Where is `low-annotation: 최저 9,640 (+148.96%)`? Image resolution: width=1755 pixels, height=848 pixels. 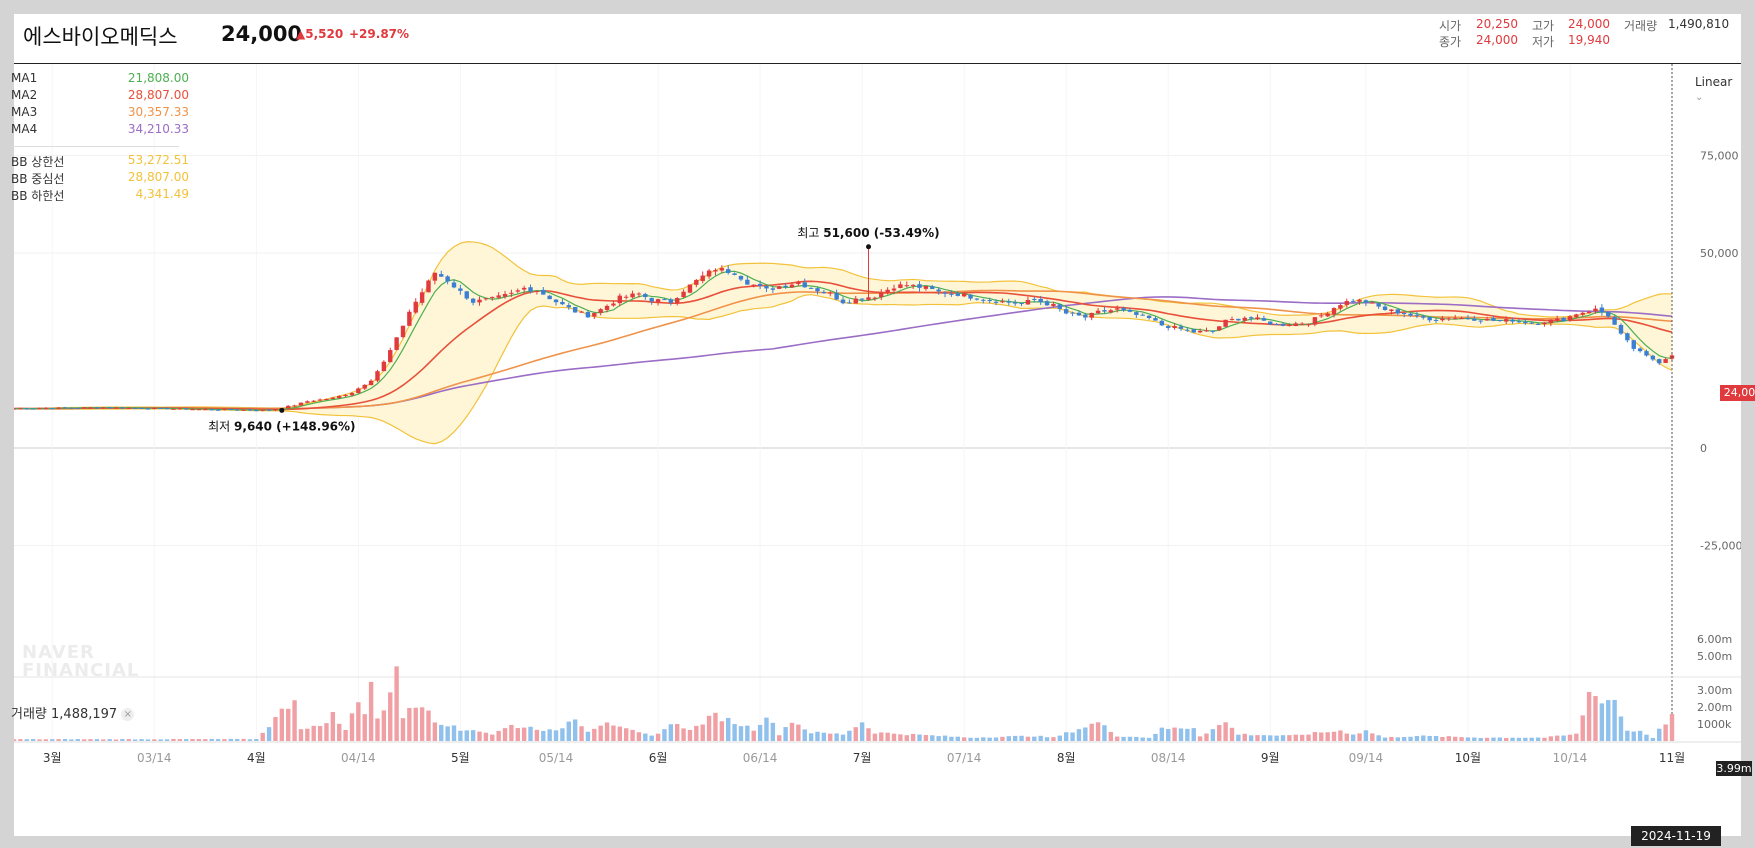
low-annotation: 최저 9,640 (+148.96%) is located at coordinates (281, 426).